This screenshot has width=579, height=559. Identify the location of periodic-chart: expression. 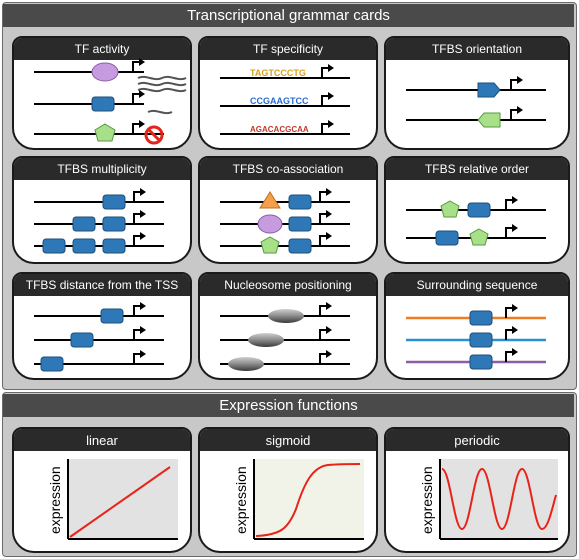
(488, 499).